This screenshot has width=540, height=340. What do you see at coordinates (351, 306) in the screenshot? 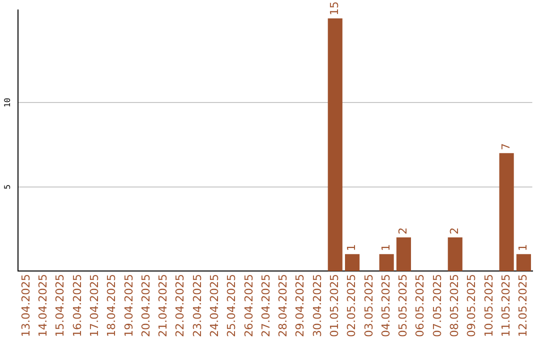
I see `x-tick-label: 02.05.2025` at bounding box center [351, 306].